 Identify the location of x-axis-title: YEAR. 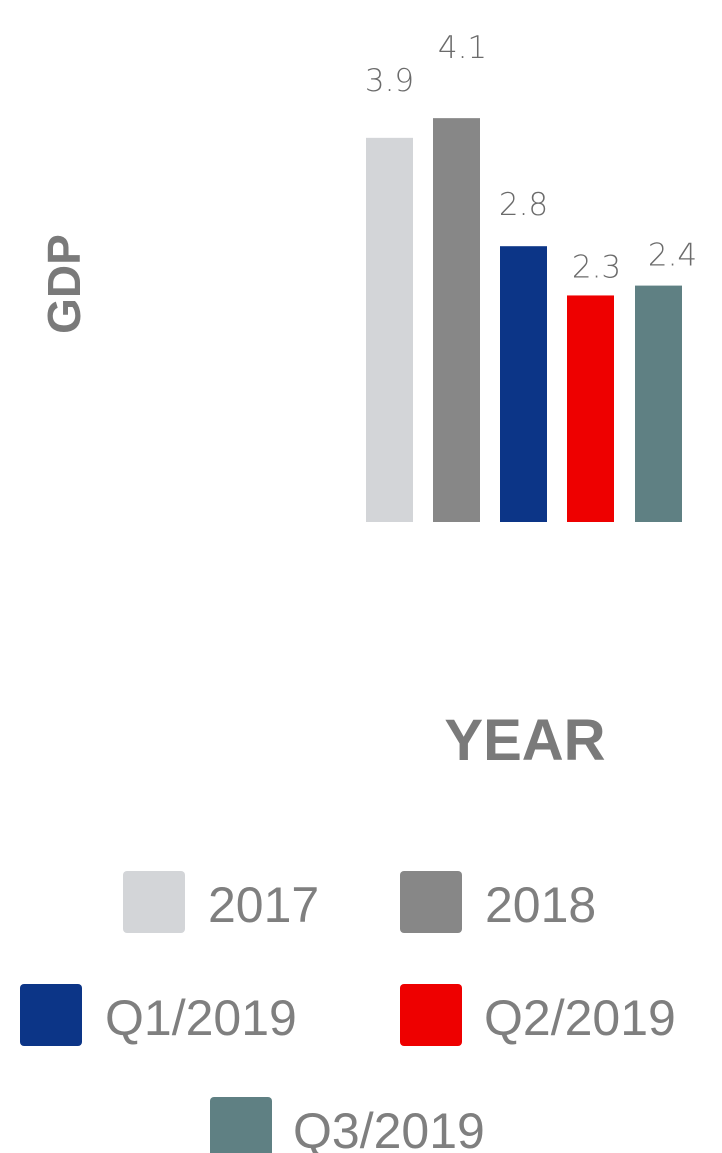
(524, 740).